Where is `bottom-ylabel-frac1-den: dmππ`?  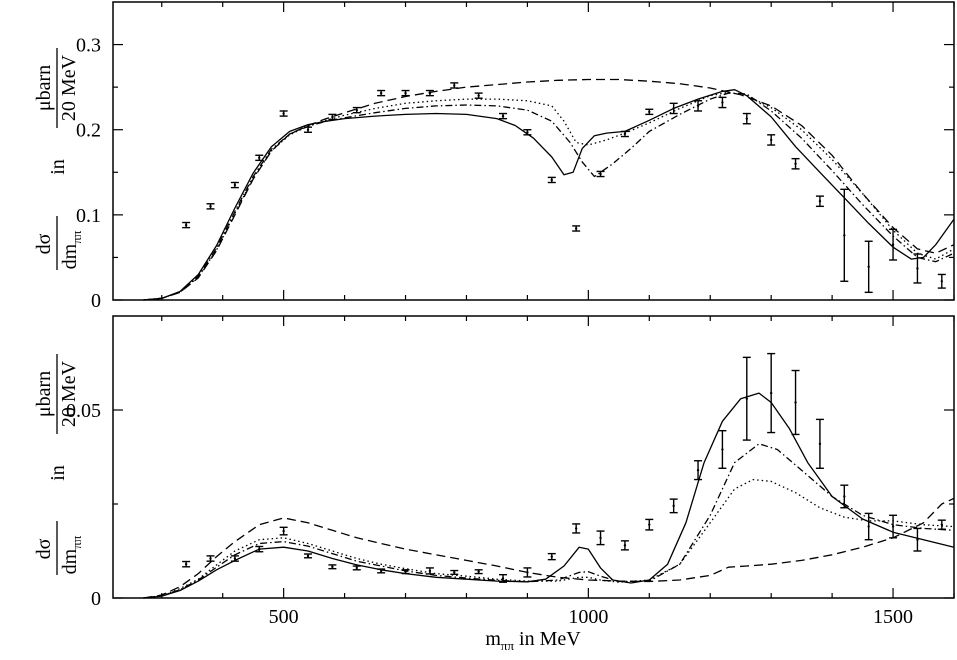
bottom-ylabel-frac1-den: dmππ is located at coordinates (71, 554).